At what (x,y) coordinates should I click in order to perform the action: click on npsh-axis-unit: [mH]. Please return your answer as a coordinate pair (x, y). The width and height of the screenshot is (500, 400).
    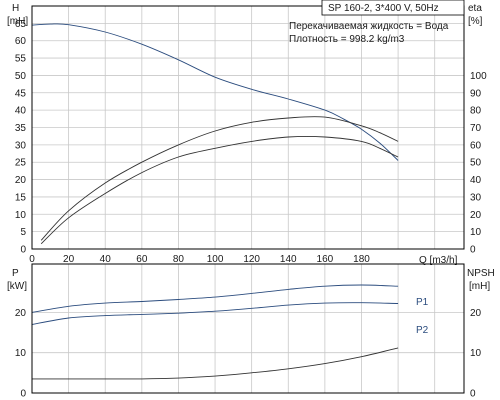
    Looking at the image, I should click on (479, 286).